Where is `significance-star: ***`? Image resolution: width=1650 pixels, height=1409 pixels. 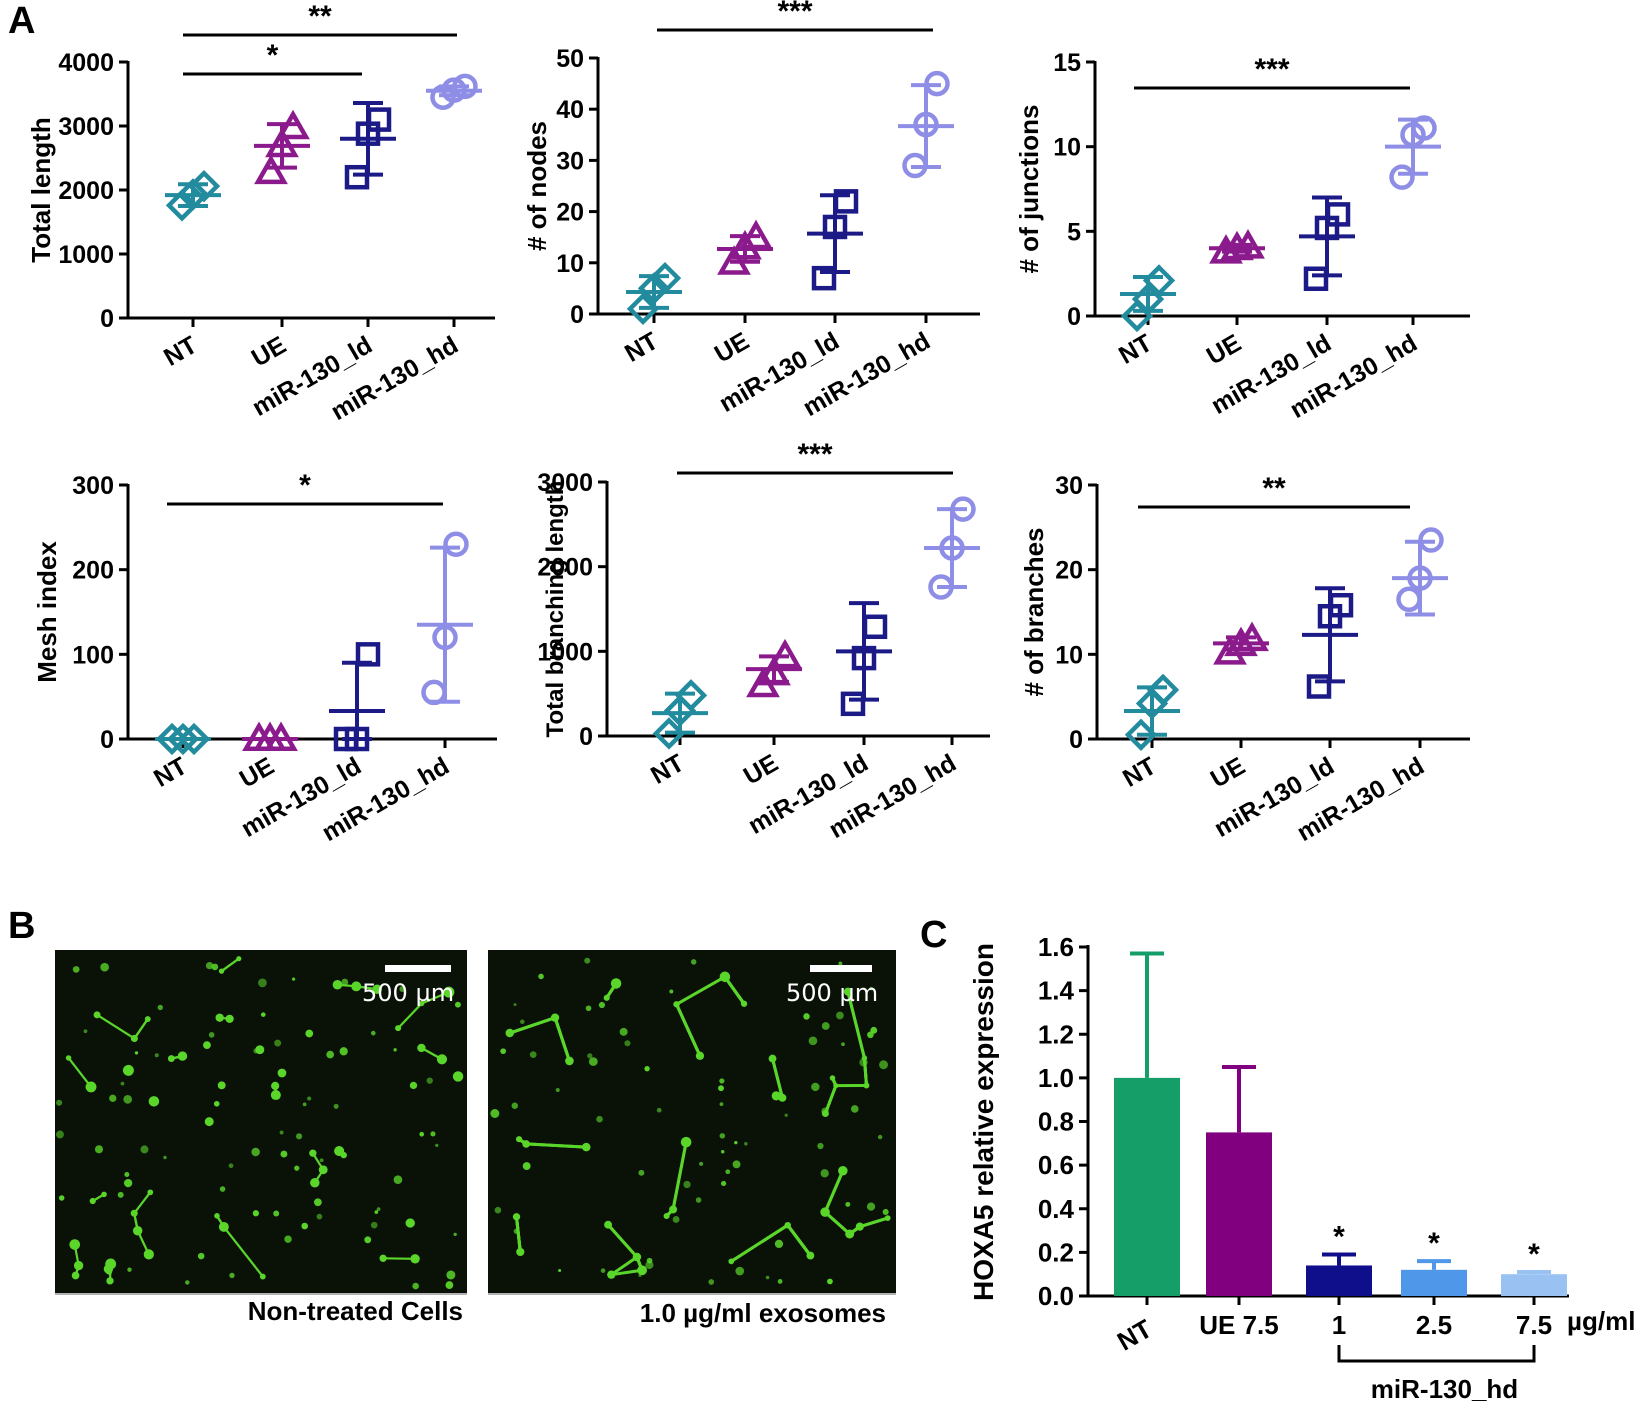
significance-star: *** is located at coordinates (794, 14).